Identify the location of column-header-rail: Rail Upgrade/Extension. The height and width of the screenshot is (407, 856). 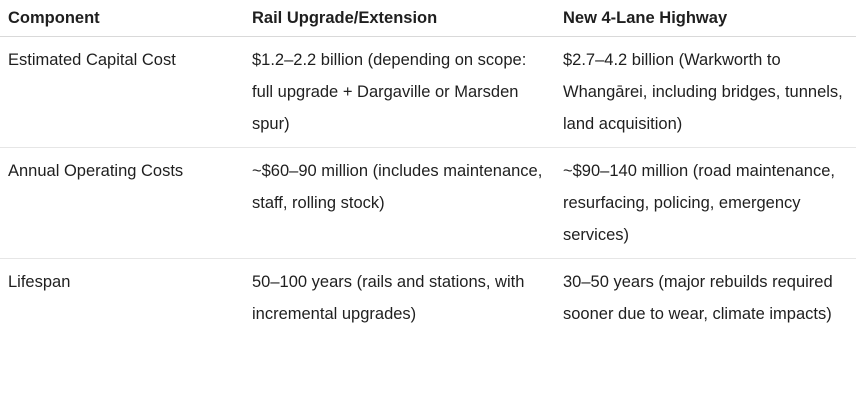
(399, 18).